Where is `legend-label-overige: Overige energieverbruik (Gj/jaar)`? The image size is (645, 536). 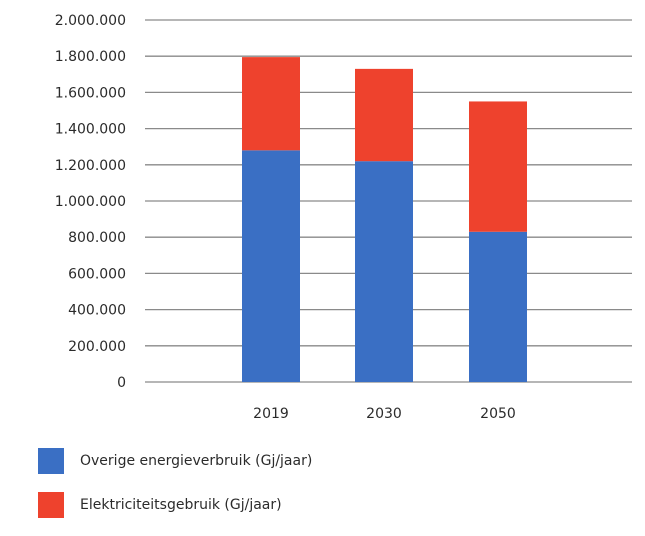 legend-label-overige: Overige energieverbruik (Gj/jaar) is located at coordinates (196, 461).